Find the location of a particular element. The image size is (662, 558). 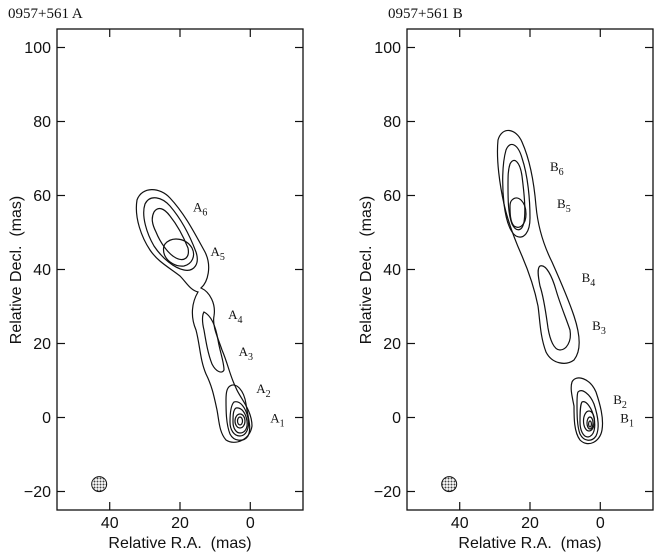

contour-b1-level3 is located at coordinates (587, 419).